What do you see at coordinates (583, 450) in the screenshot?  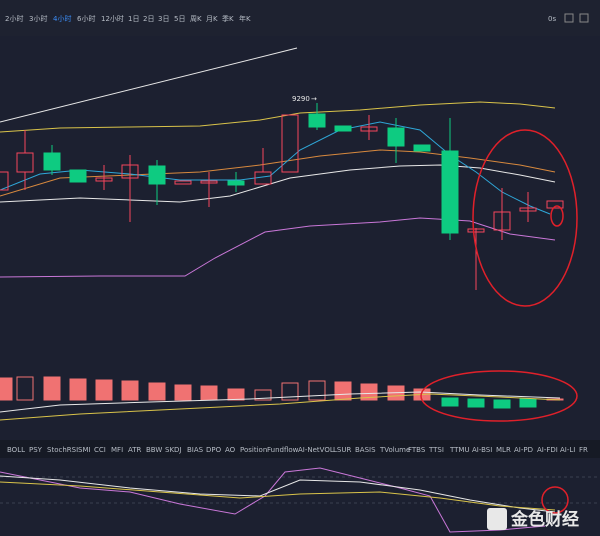 I see `indicator-tab: FR` at bounding box center [583, 450].